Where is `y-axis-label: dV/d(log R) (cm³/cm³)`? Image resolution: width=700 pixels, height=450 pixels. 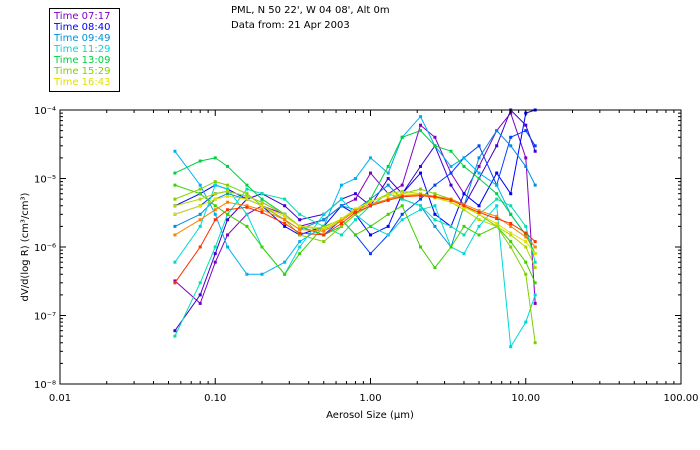
y-axis-label: dV/d(log R) (cm³/cm³) is located at coordinates (25, 246).